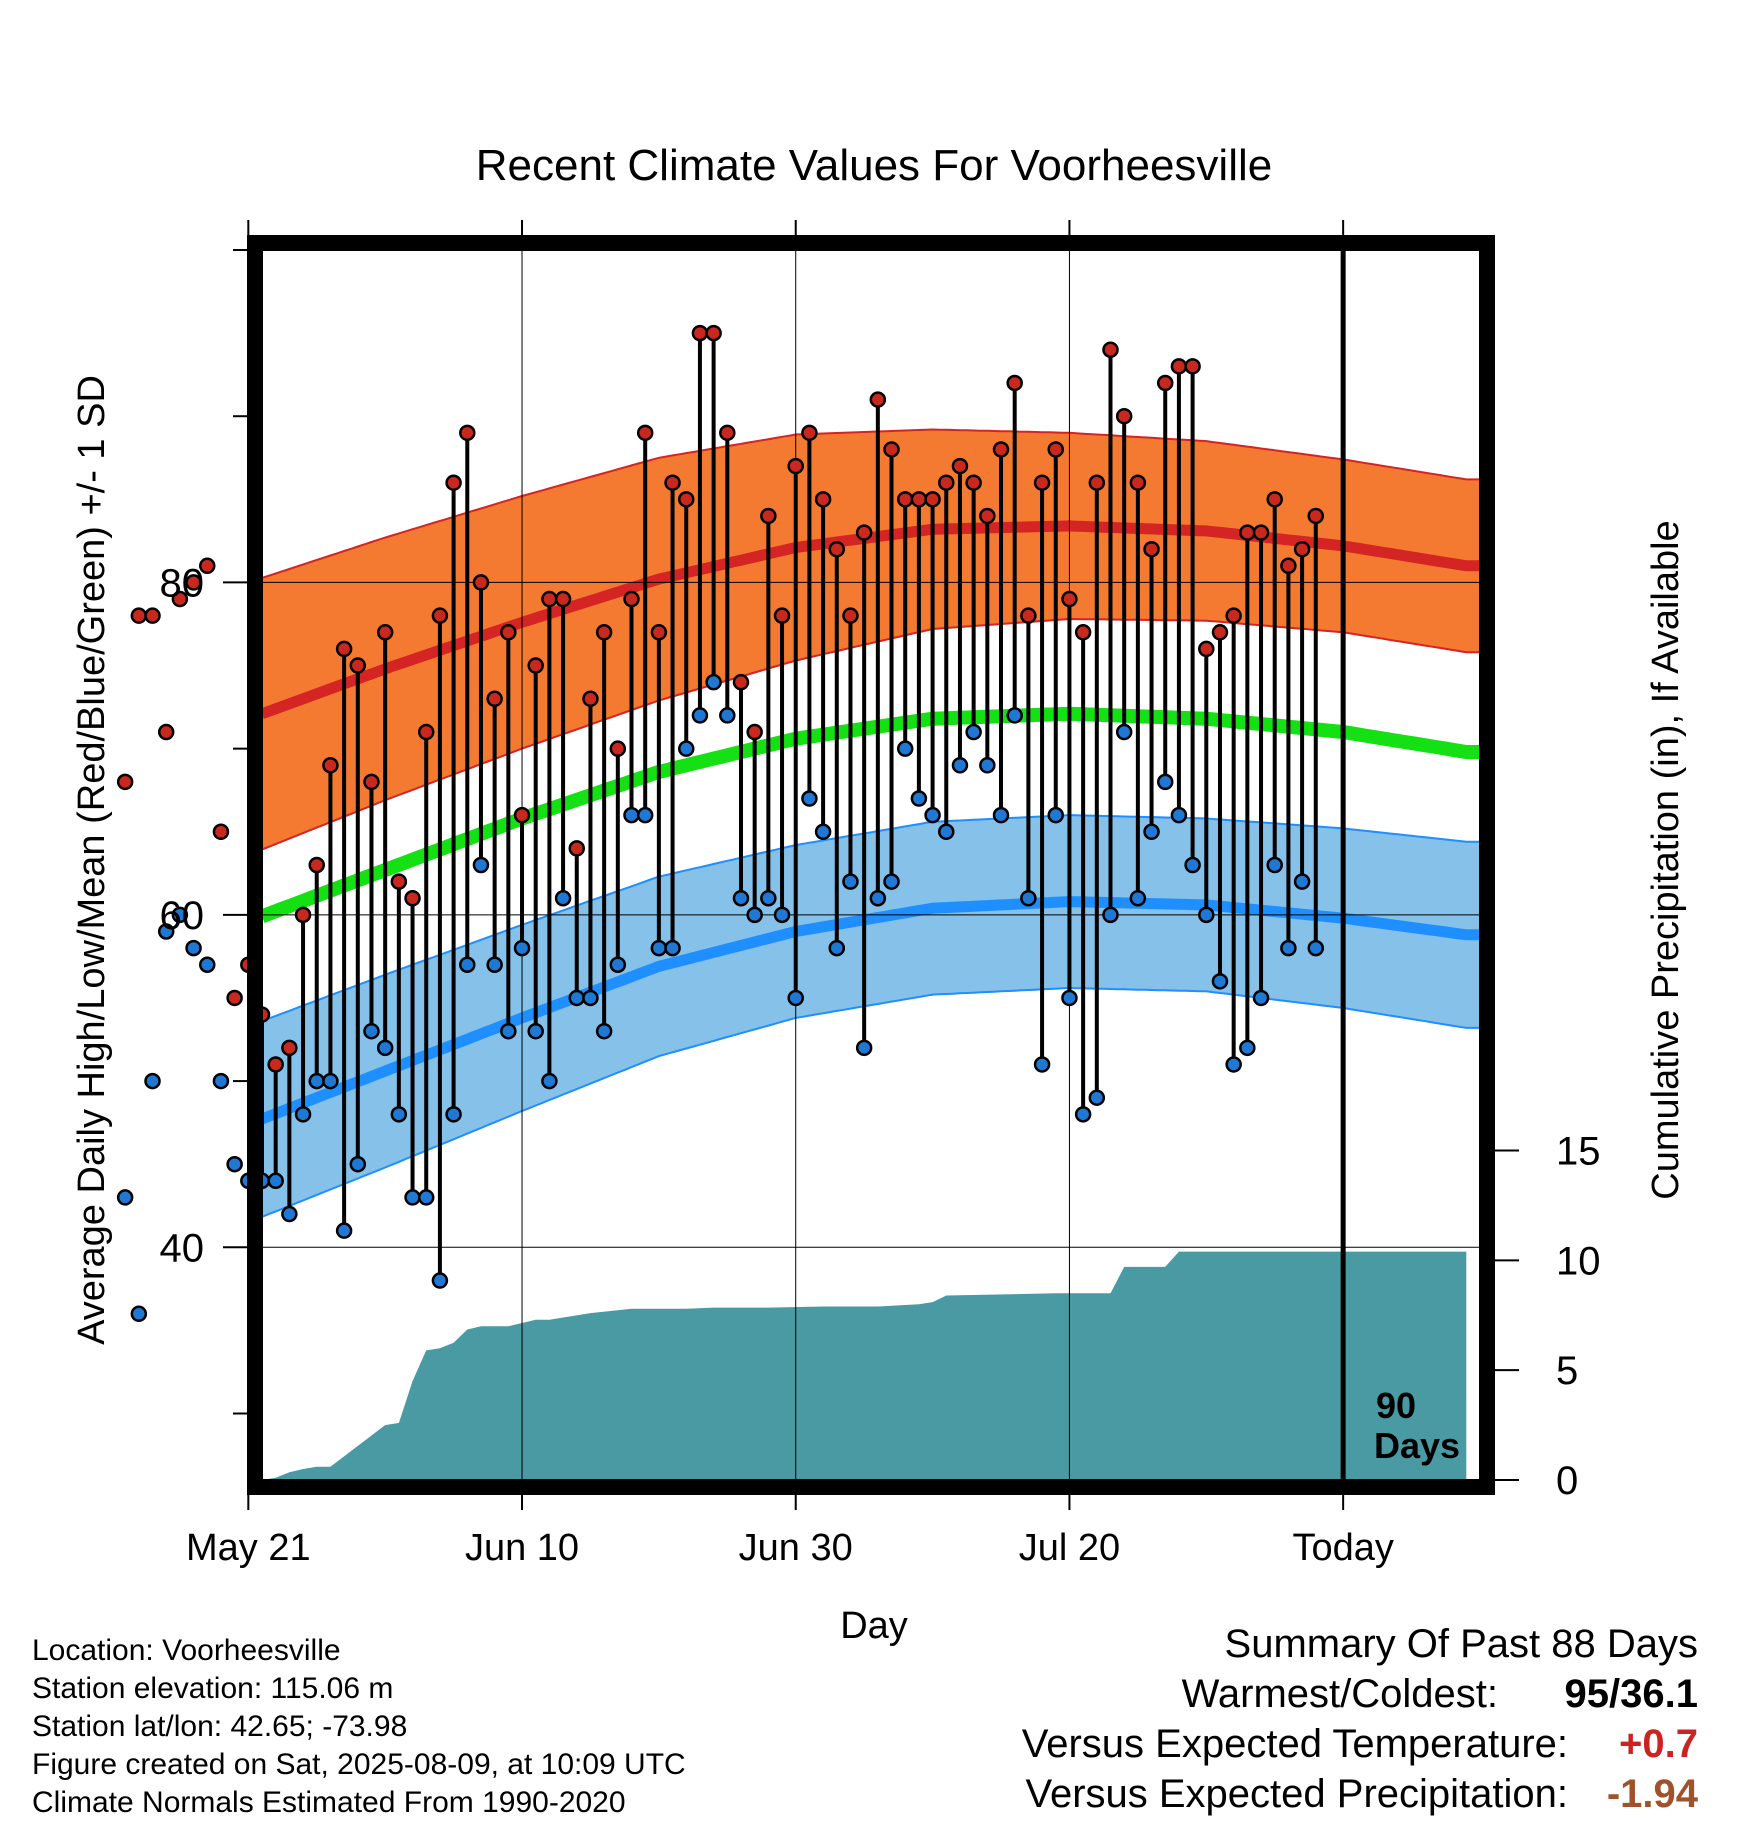 The width and height of the screenshot is (1748, 1828). What do you see at coordinates (871, 619) in the screenshot?
I see `normal-high-line` at bounding box center [871, 619].